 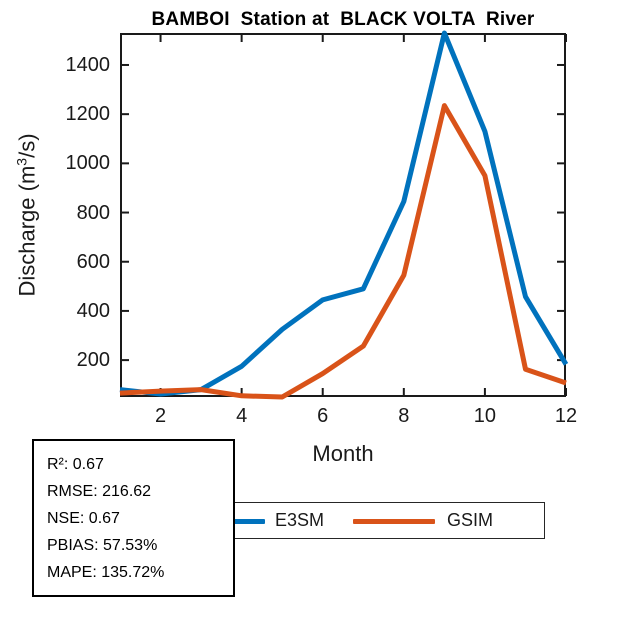 What do you see at coordinates (21, 161) in the screenshot?
I see `y-axis-label-sup: 3` at bounding box center [21, 161].